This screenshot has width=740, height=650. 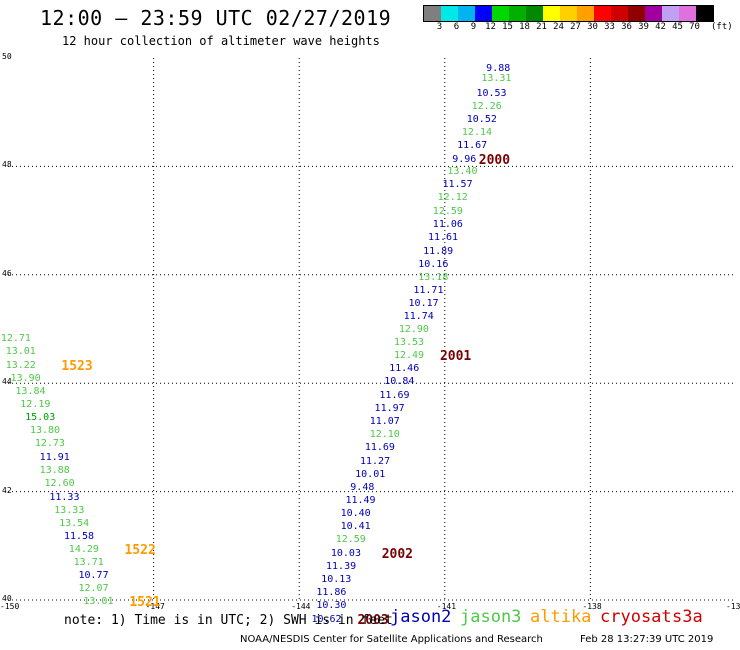 What do you see at coordinates (428, 290) in the screenshot?
I see `wave-height-value: 11.71` at bounding box center [428, 290].